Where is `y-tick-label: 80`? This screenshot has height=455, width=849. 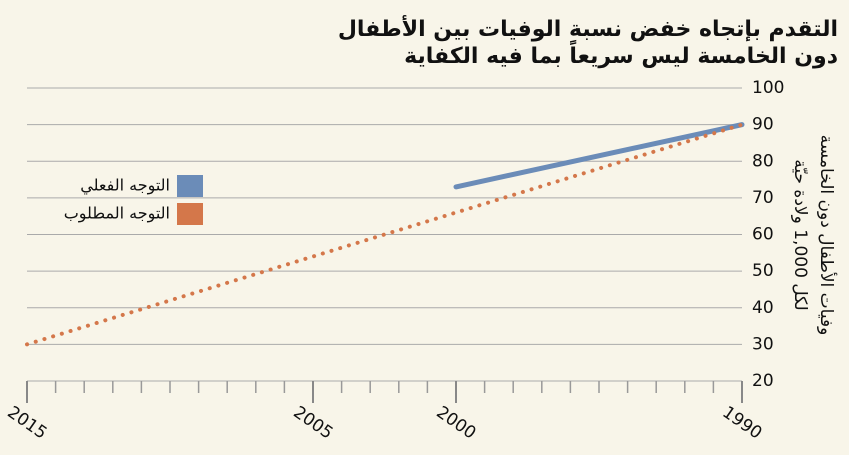 y-tick-label: 80 is located at coordinates (763, 161).